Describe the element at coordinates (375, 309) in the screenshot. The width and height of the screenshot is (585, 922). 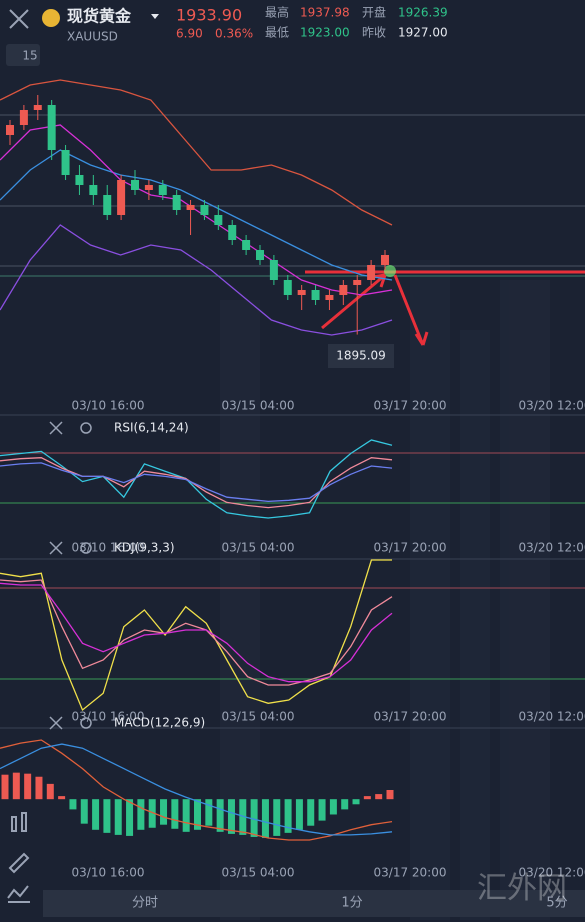
I see `annotation-arrows` at that location.